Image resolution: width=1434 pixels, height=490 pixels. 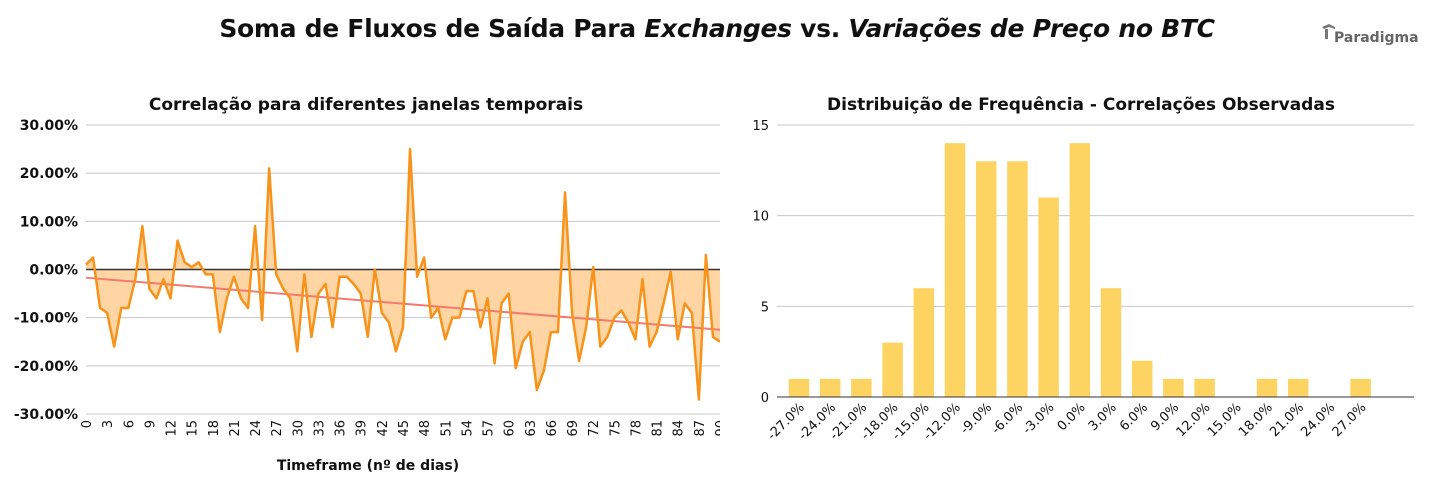 I want to click on line-chart-x-tick-label: 12, so click(x=172, y=428).